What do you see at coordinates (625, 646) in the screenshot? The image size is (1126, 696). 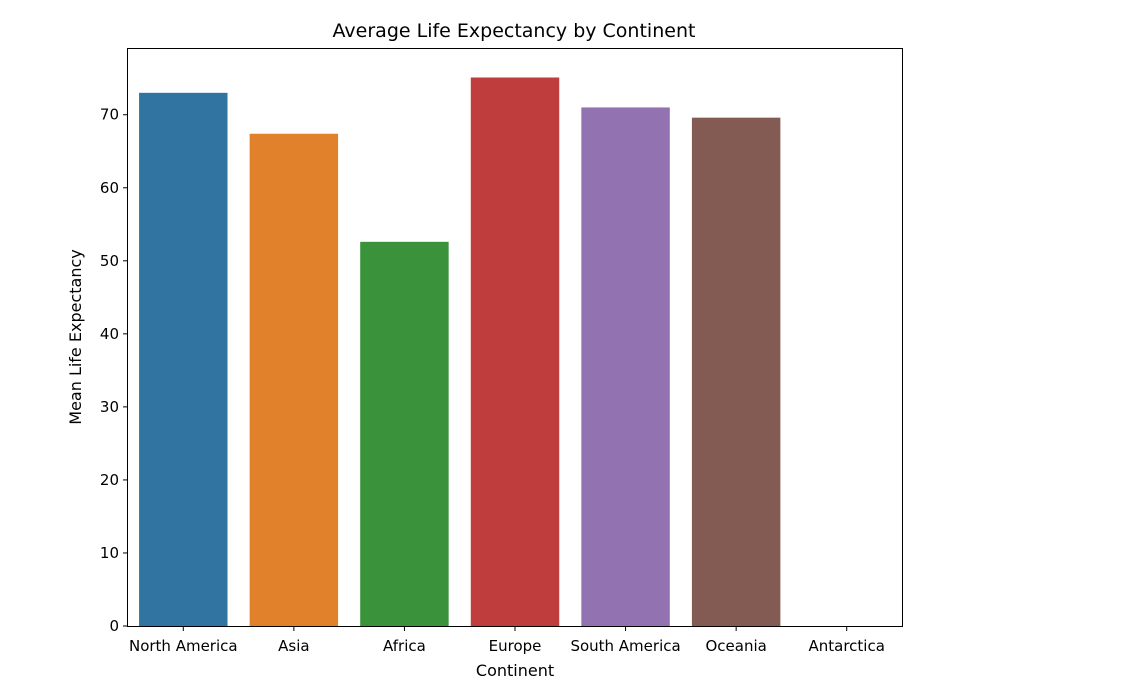 I see `x-tick-label-south-america: South America` at bounding box center [625, 646].